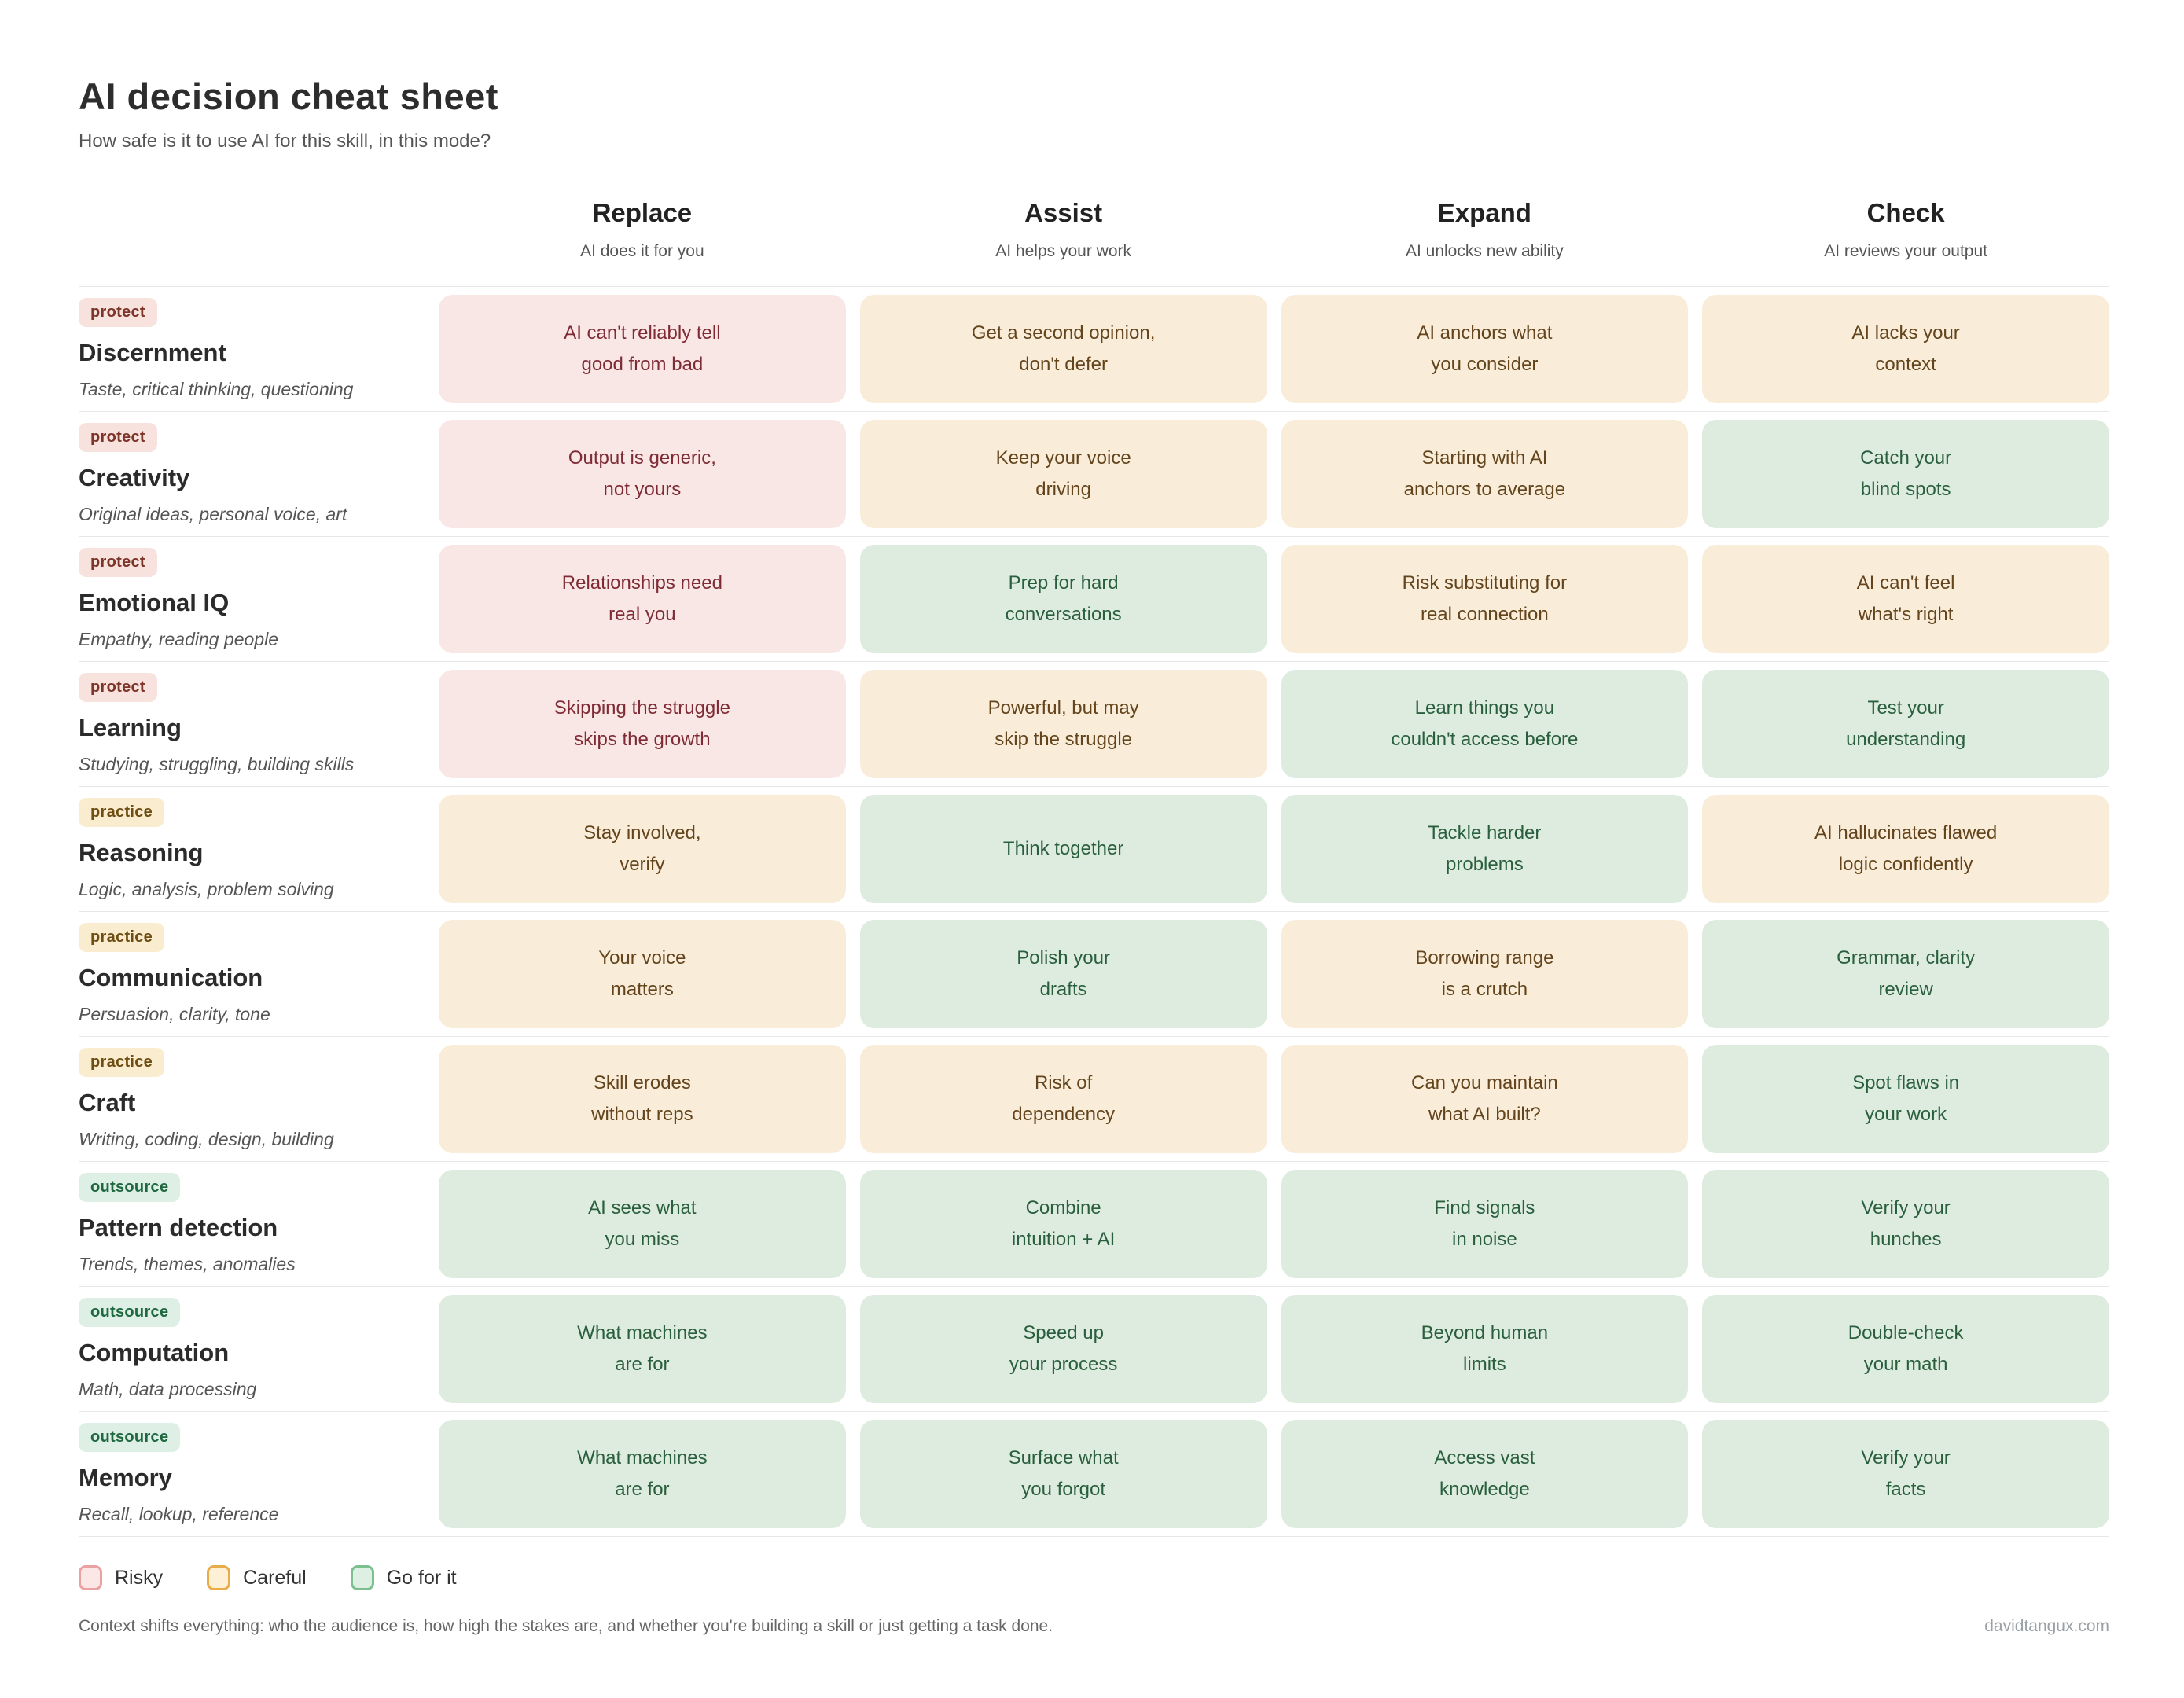  I want to click on skill-description: Writing, coding, design, building, so click(206, 1139).